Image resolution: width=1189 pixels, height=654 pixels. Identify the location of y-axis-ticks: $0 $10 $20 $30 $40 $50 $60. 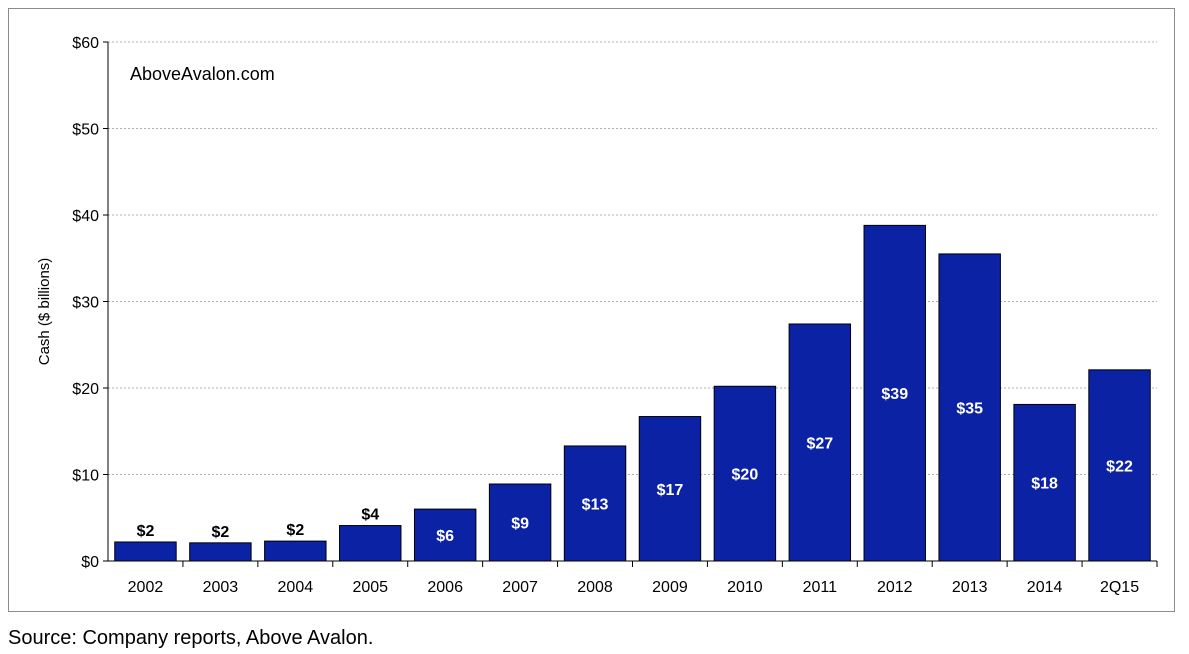
(90, 303).